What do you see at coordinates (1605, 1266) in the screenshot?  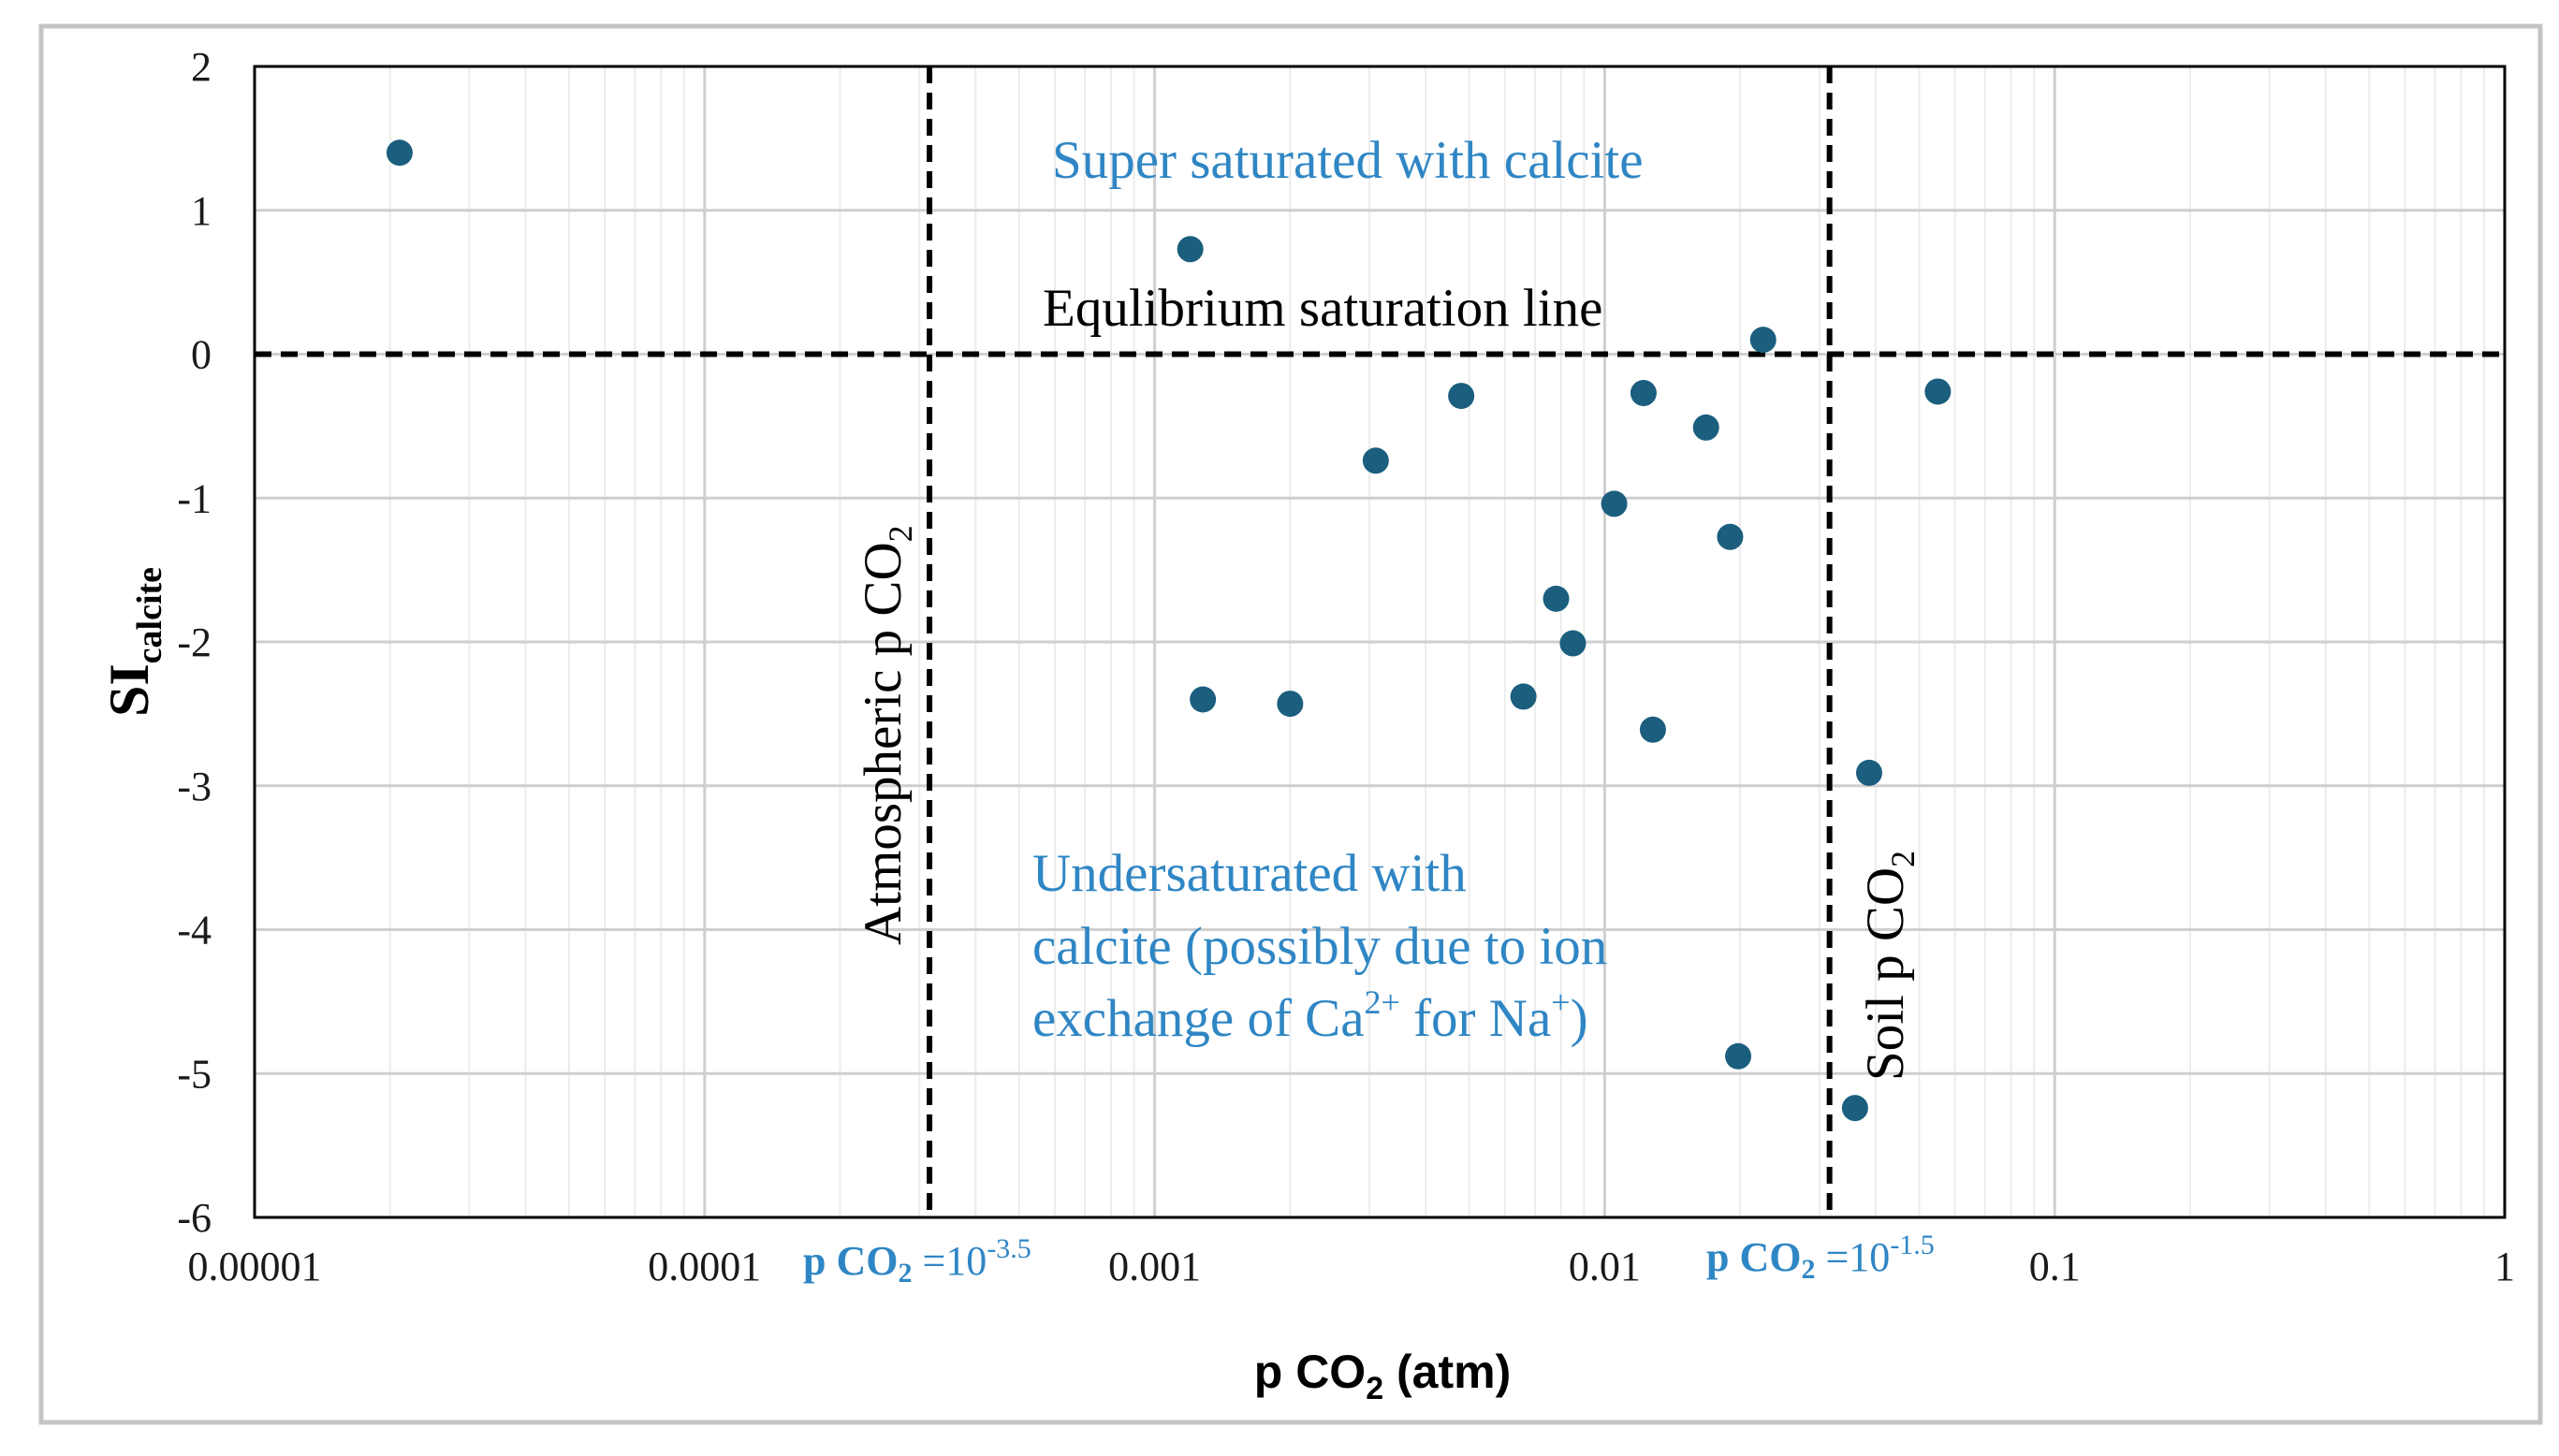 I see `x-tick-label: 0.01` at bounding box center [1605, 1266].